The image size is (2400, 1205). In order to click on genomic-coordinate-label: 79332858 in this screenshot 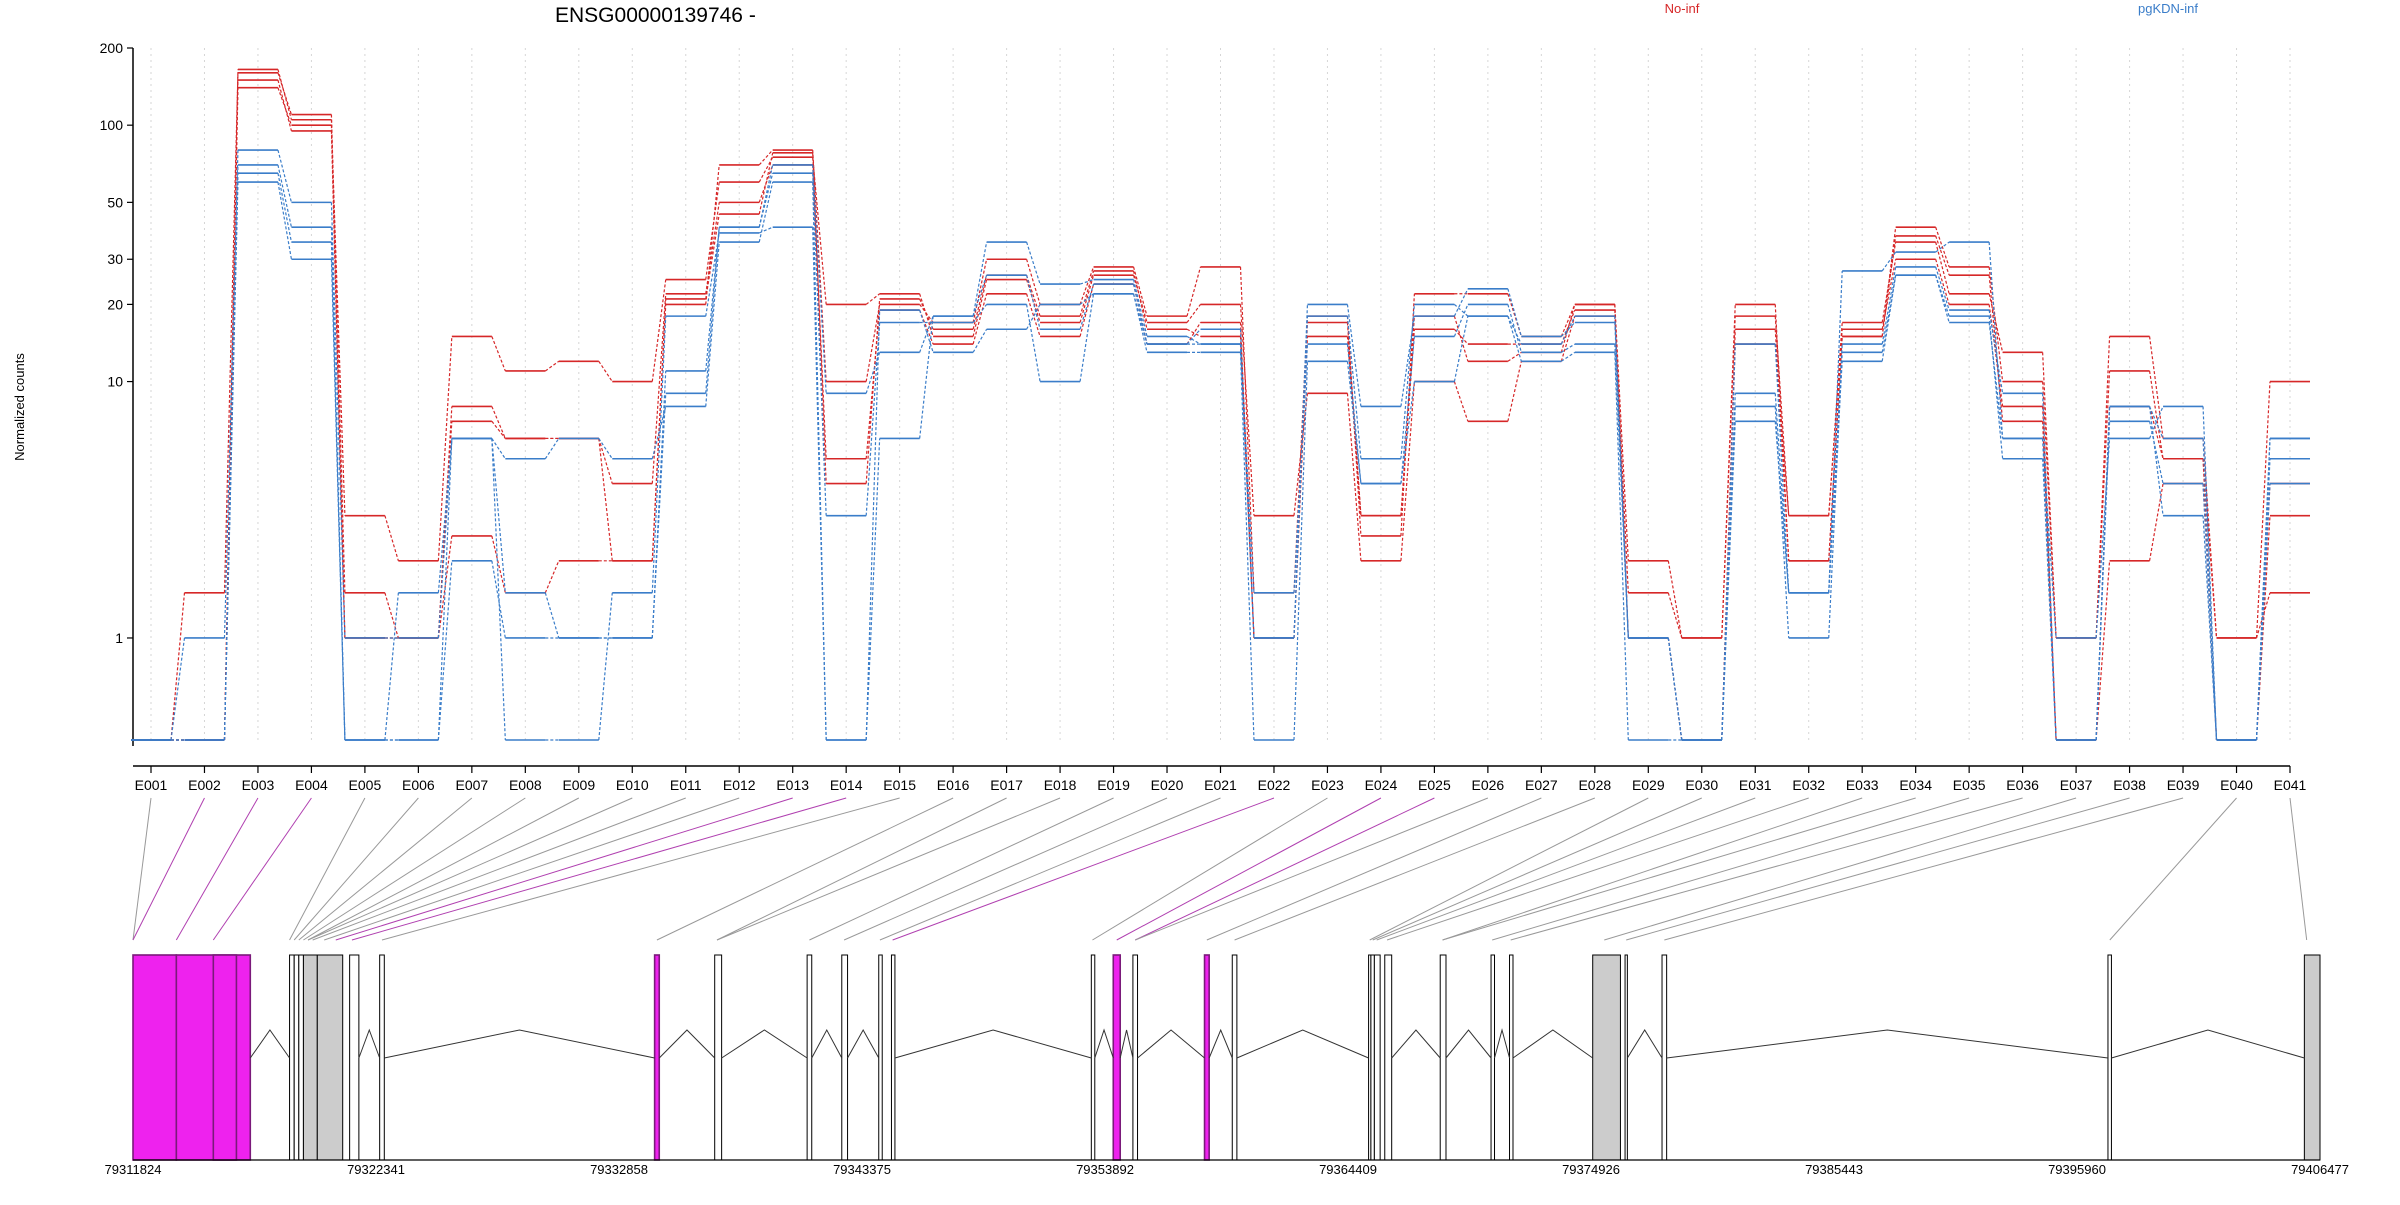, I will do `click(619, 1169)`.